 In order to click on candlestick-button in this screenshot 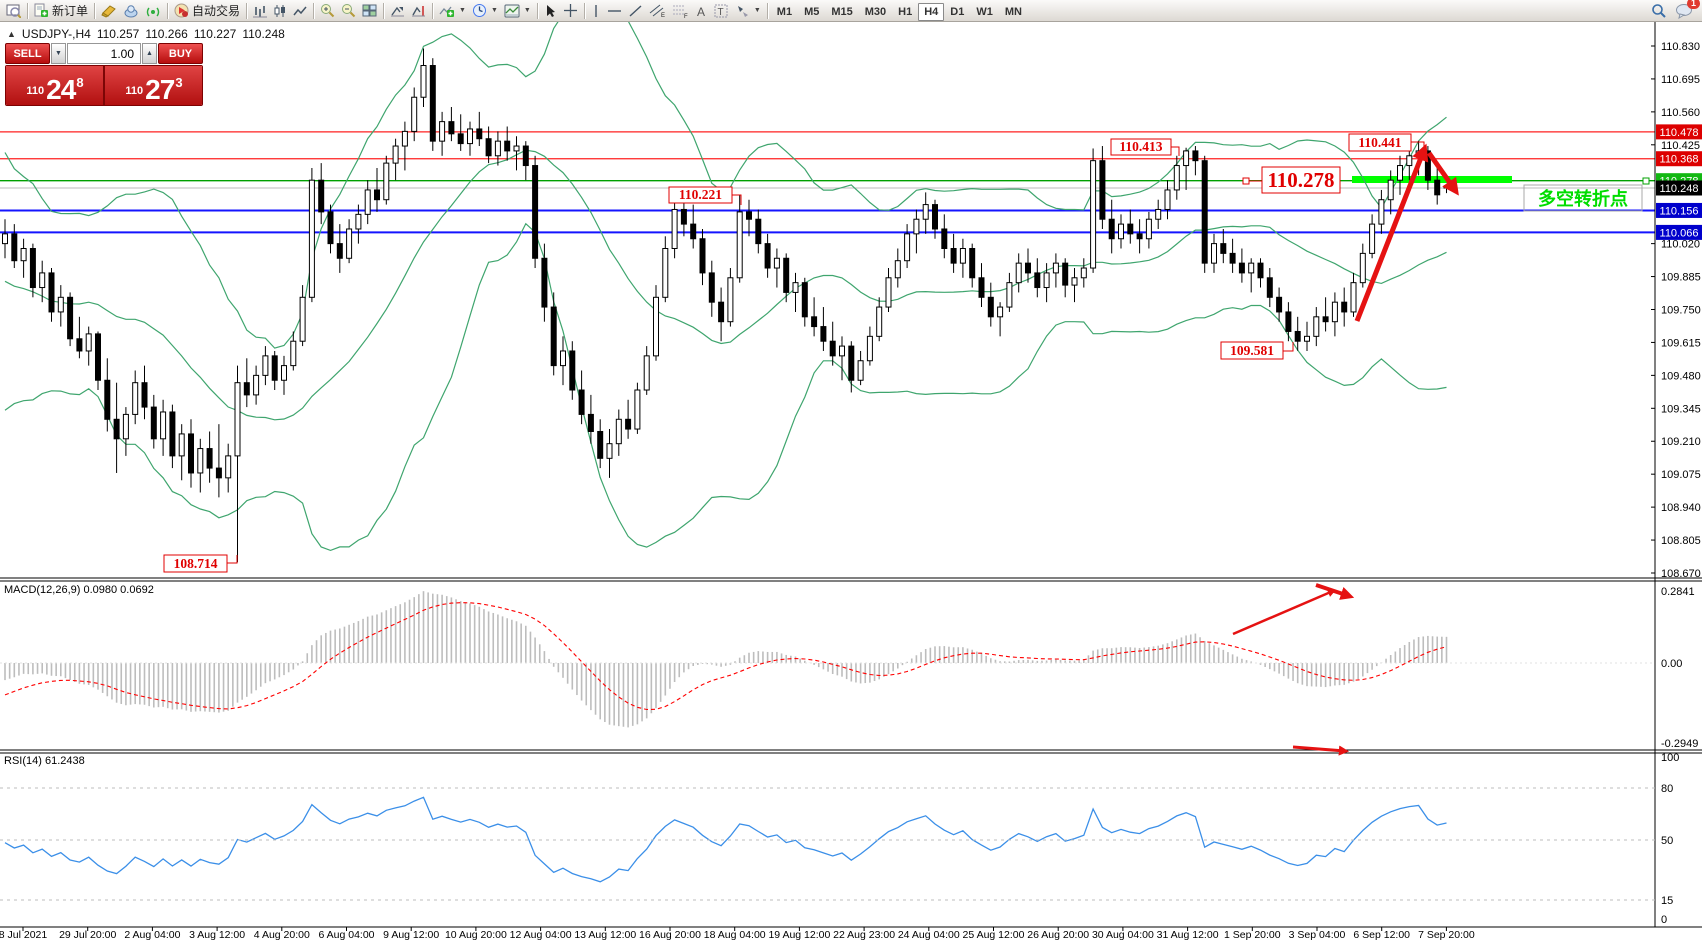, I will do `click(280, 10)`.